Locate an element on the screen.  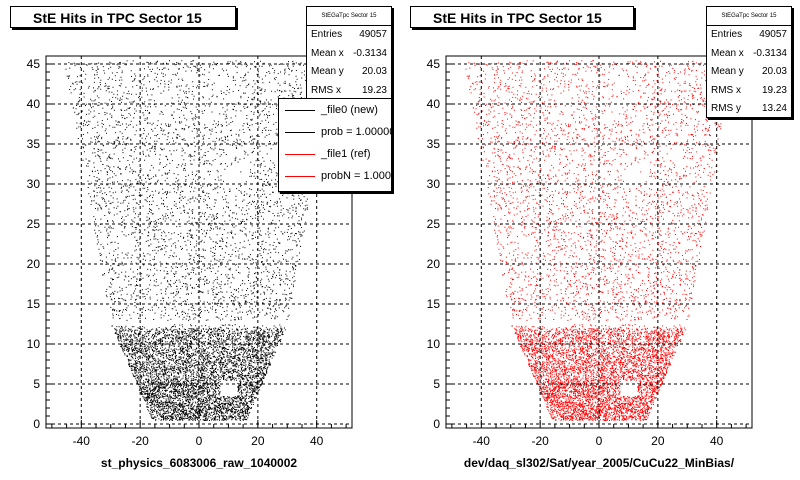
left-chart-title: StE Hits in TPC Sector 15 is located at coordinates (123, 17).